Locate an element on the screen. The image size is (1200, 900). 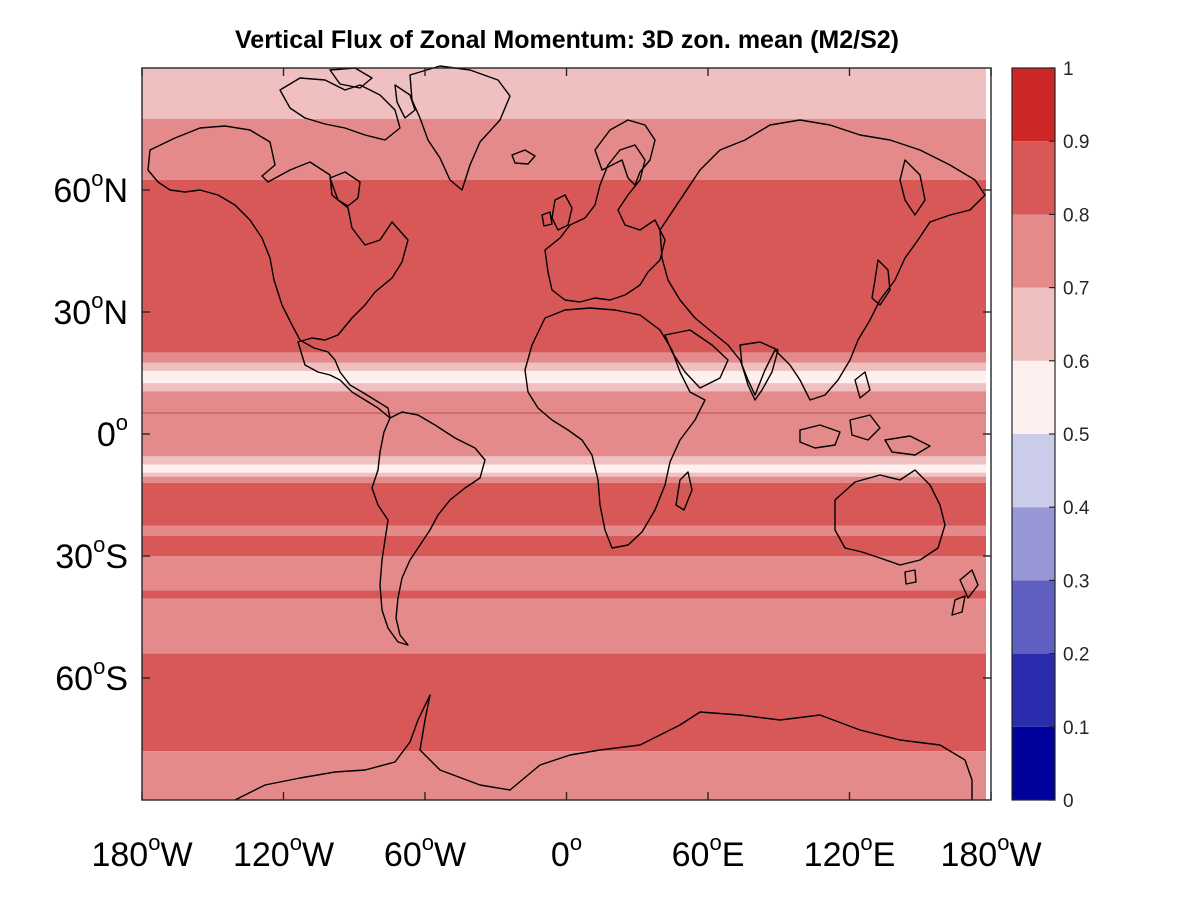
colorbar: 0 0.1 0.2 0.3 0.4 0.5 0.6 0.7 0.8 0.9 1 is located at coordinates (1050, 435).